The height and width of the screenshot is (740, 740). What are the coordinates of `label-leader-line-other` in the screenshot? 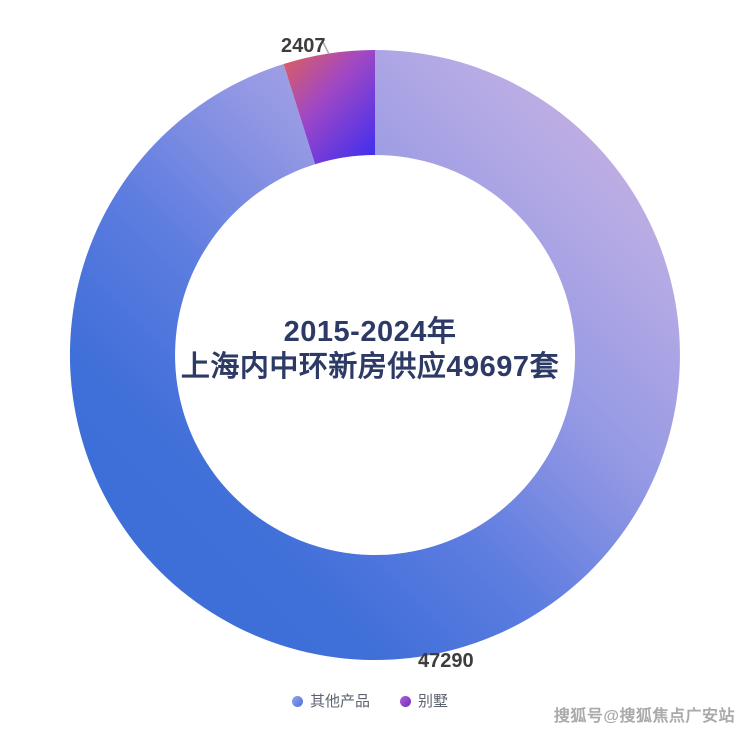 It's located at (422, 660).